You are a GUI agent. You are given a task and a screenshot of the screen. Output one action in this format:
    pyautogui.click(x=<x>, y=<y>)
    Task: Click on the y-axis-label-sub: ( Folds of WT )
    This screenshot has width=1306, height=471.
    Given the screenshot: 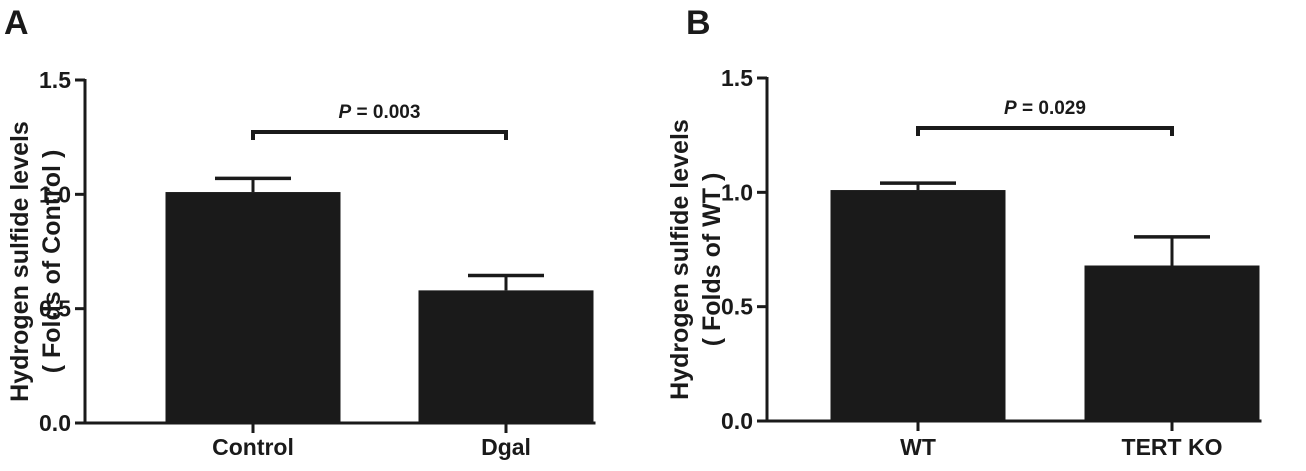 What is the action you would take?
    pyautogui.click(x=712, y=260)
    